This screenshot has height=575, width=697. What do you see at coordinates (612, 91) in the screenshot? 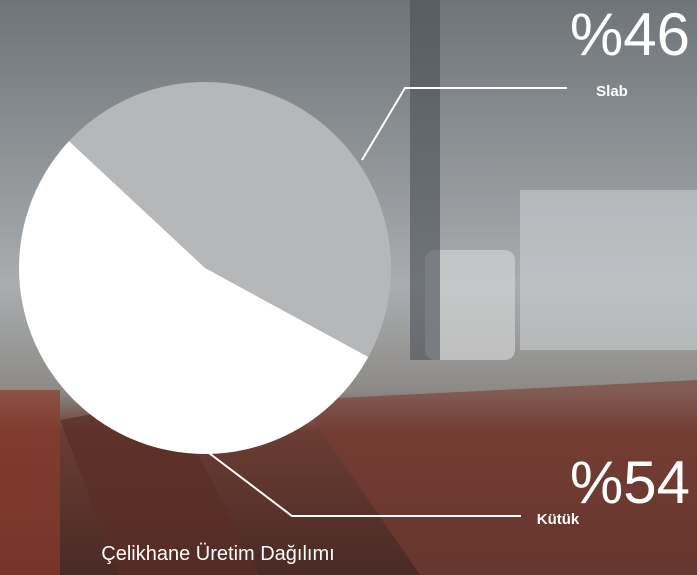
I see `category-label: Slab` at bounding box center [612, 91].